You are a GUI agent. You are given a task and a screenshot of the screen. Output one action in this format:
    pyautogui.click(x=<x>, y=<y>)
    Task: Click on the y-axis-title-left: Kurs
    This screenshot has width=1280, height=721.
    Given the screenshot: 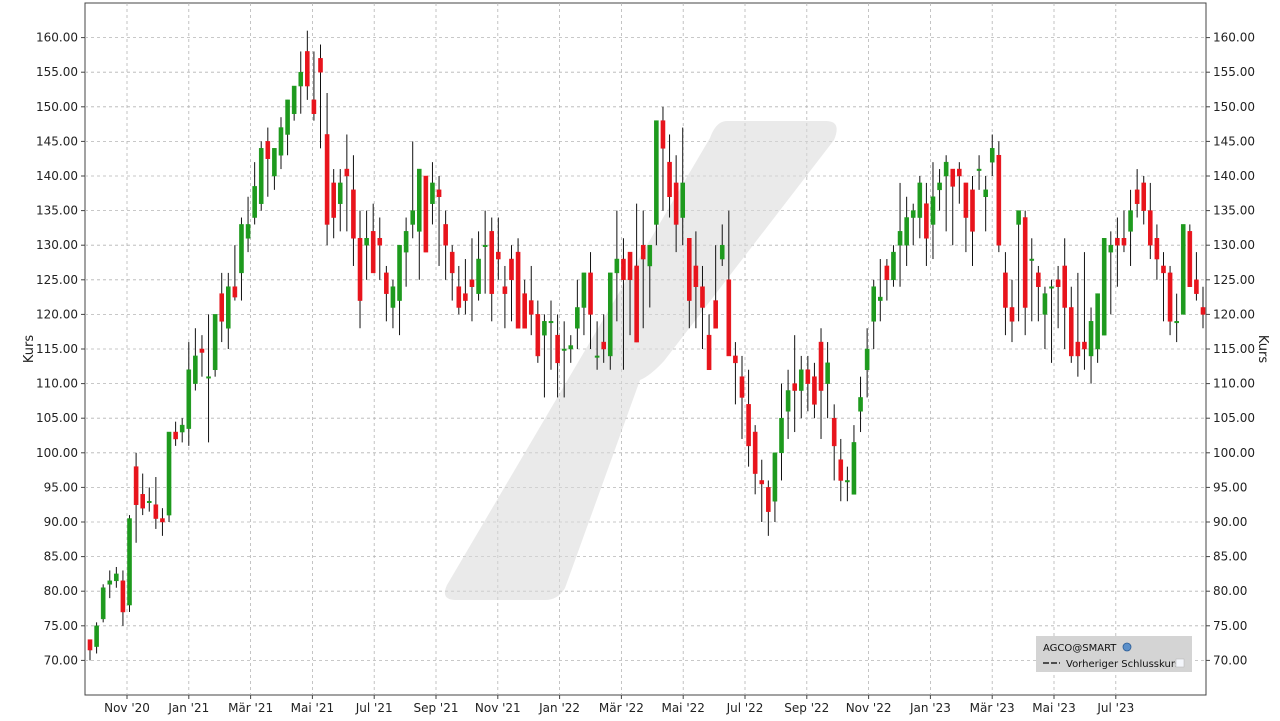 What is the action you would take?
    pyautogui.click(x=29, y=349)
    